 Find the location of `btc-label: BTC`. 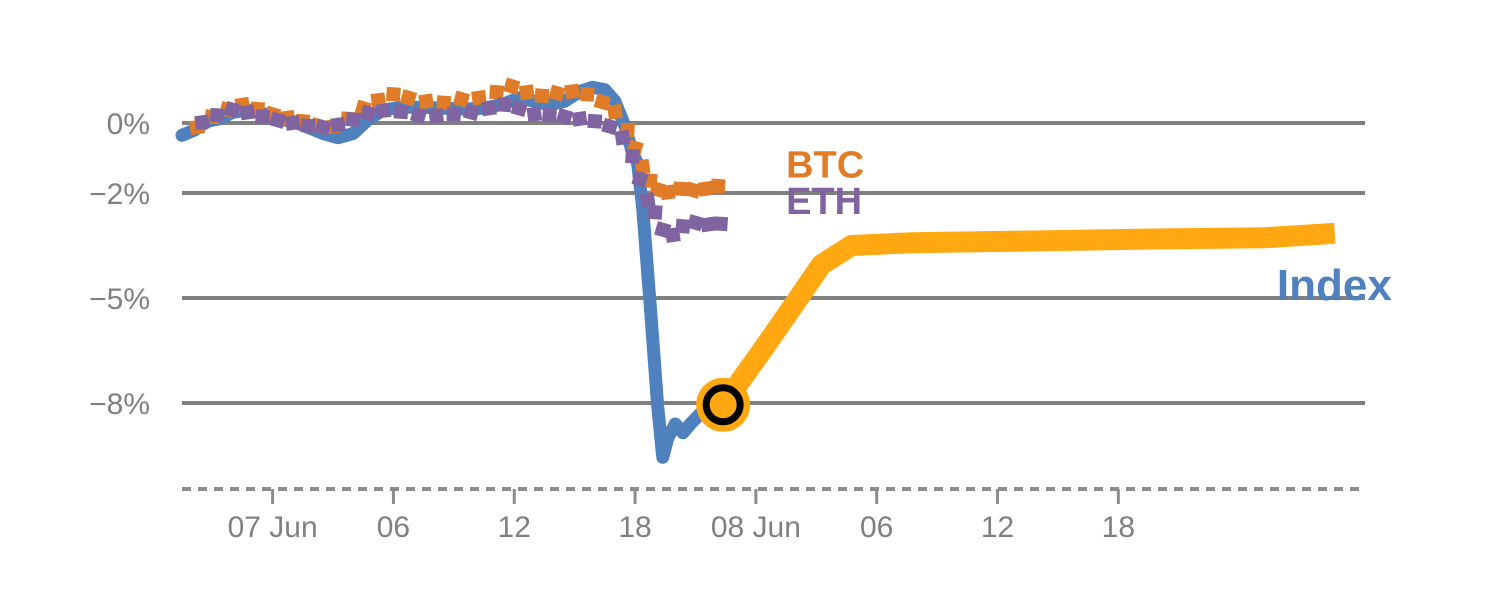

btc-label: BTC is located at coordinates (825, 165).